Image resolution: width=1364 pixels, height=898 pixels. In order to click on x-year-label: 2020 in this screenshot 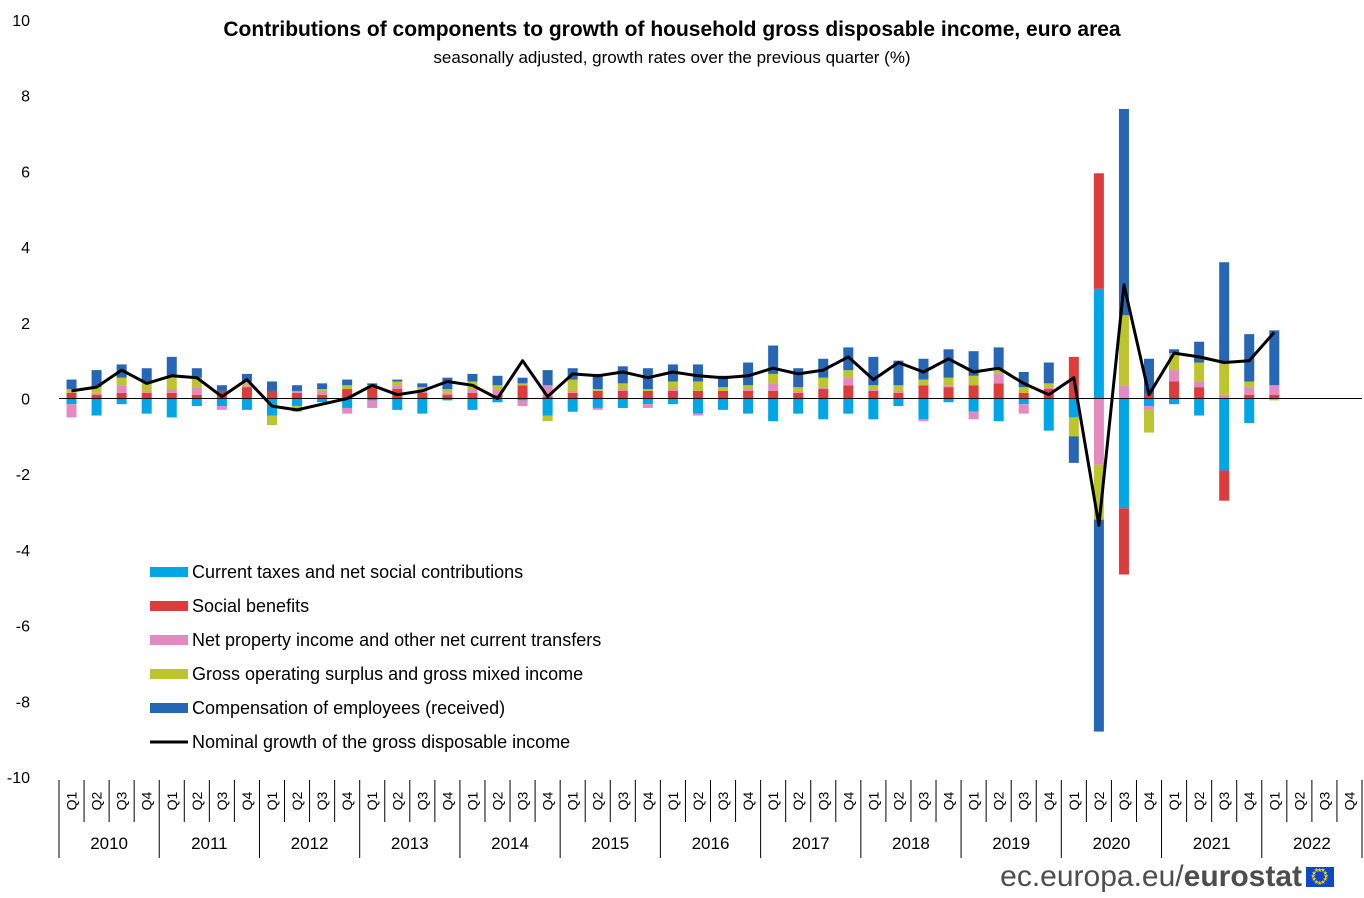, I will do `click(1112, 843)`.